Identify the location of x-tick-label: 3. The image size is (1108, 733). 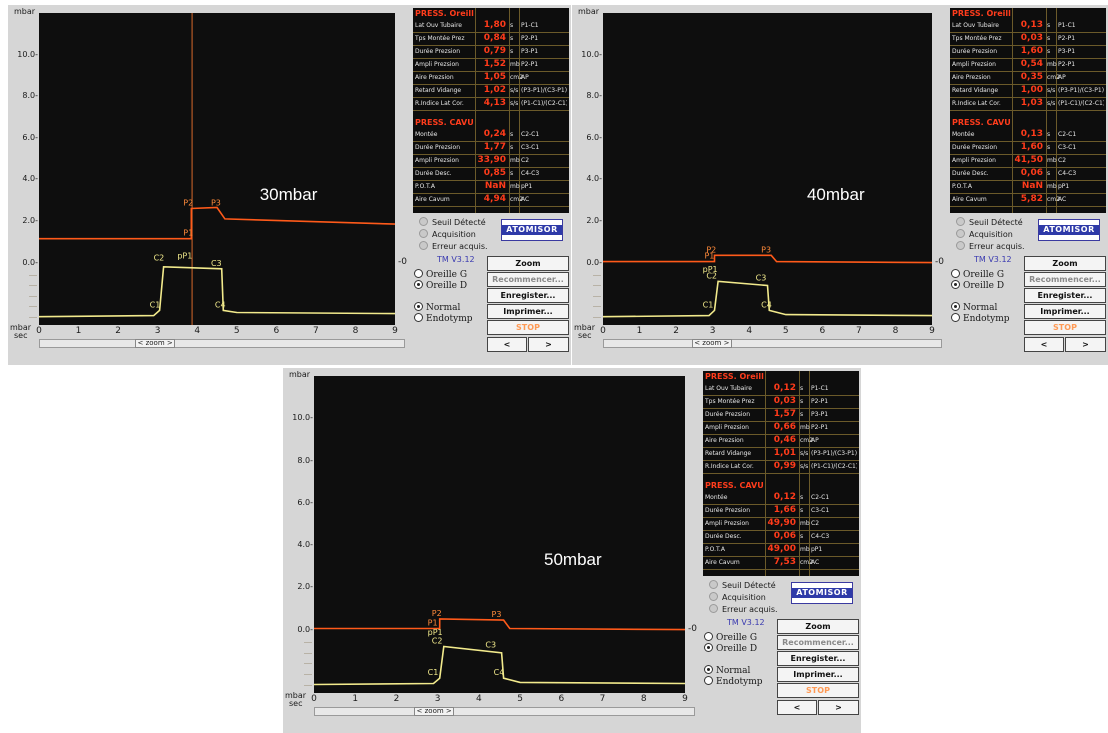
(712, 331).